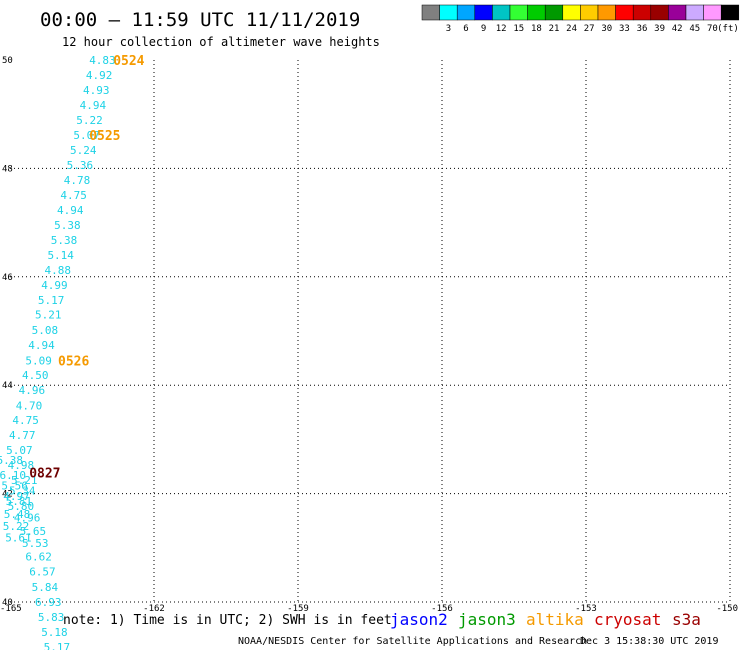 Image resolution: width=740 pixels, height=650 pixels. What do you see at coordinates (7, 169) in the screenshot?
I see `latitude-label: 48` at bounding box center [7, 169].